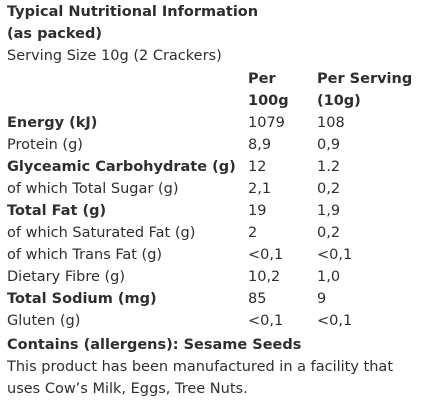 Image resolution: width=421 pixels, height=407 pixels. I want to click on nutrient-row: Total Sodium (mg) 85 9, so click(210, 301).